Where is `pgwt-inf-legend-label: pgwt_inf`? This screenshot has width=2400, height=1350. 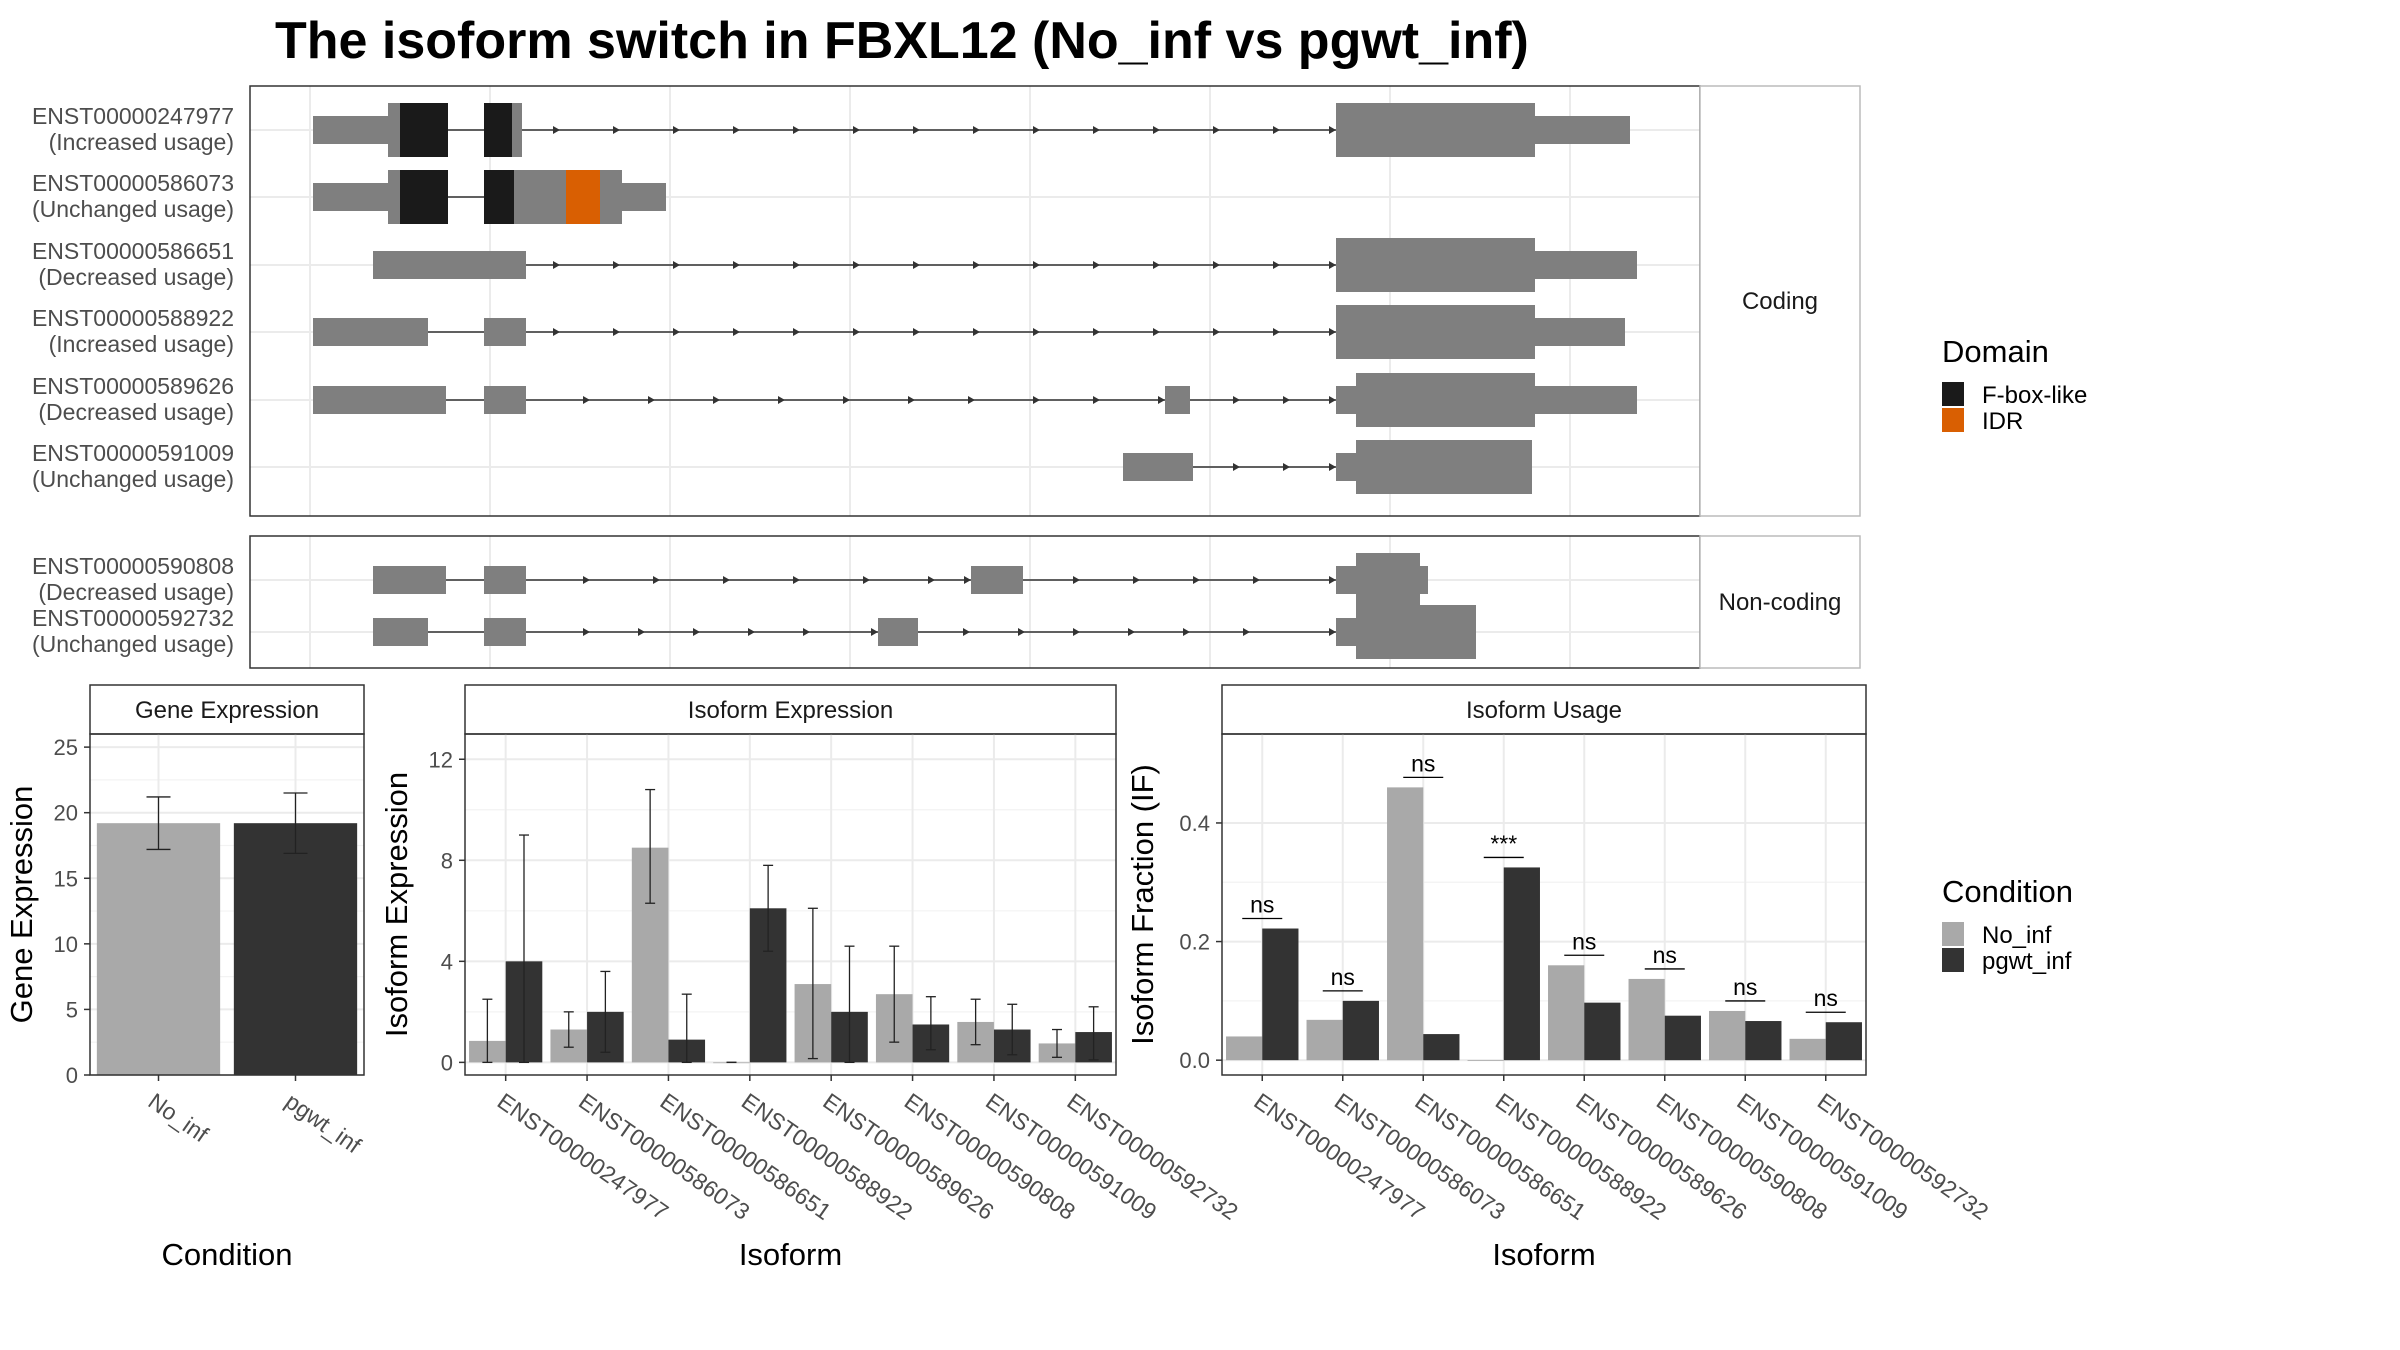
pgwt-inf-legend-label: pgwt_inf is located at coordinates (2027, 961).